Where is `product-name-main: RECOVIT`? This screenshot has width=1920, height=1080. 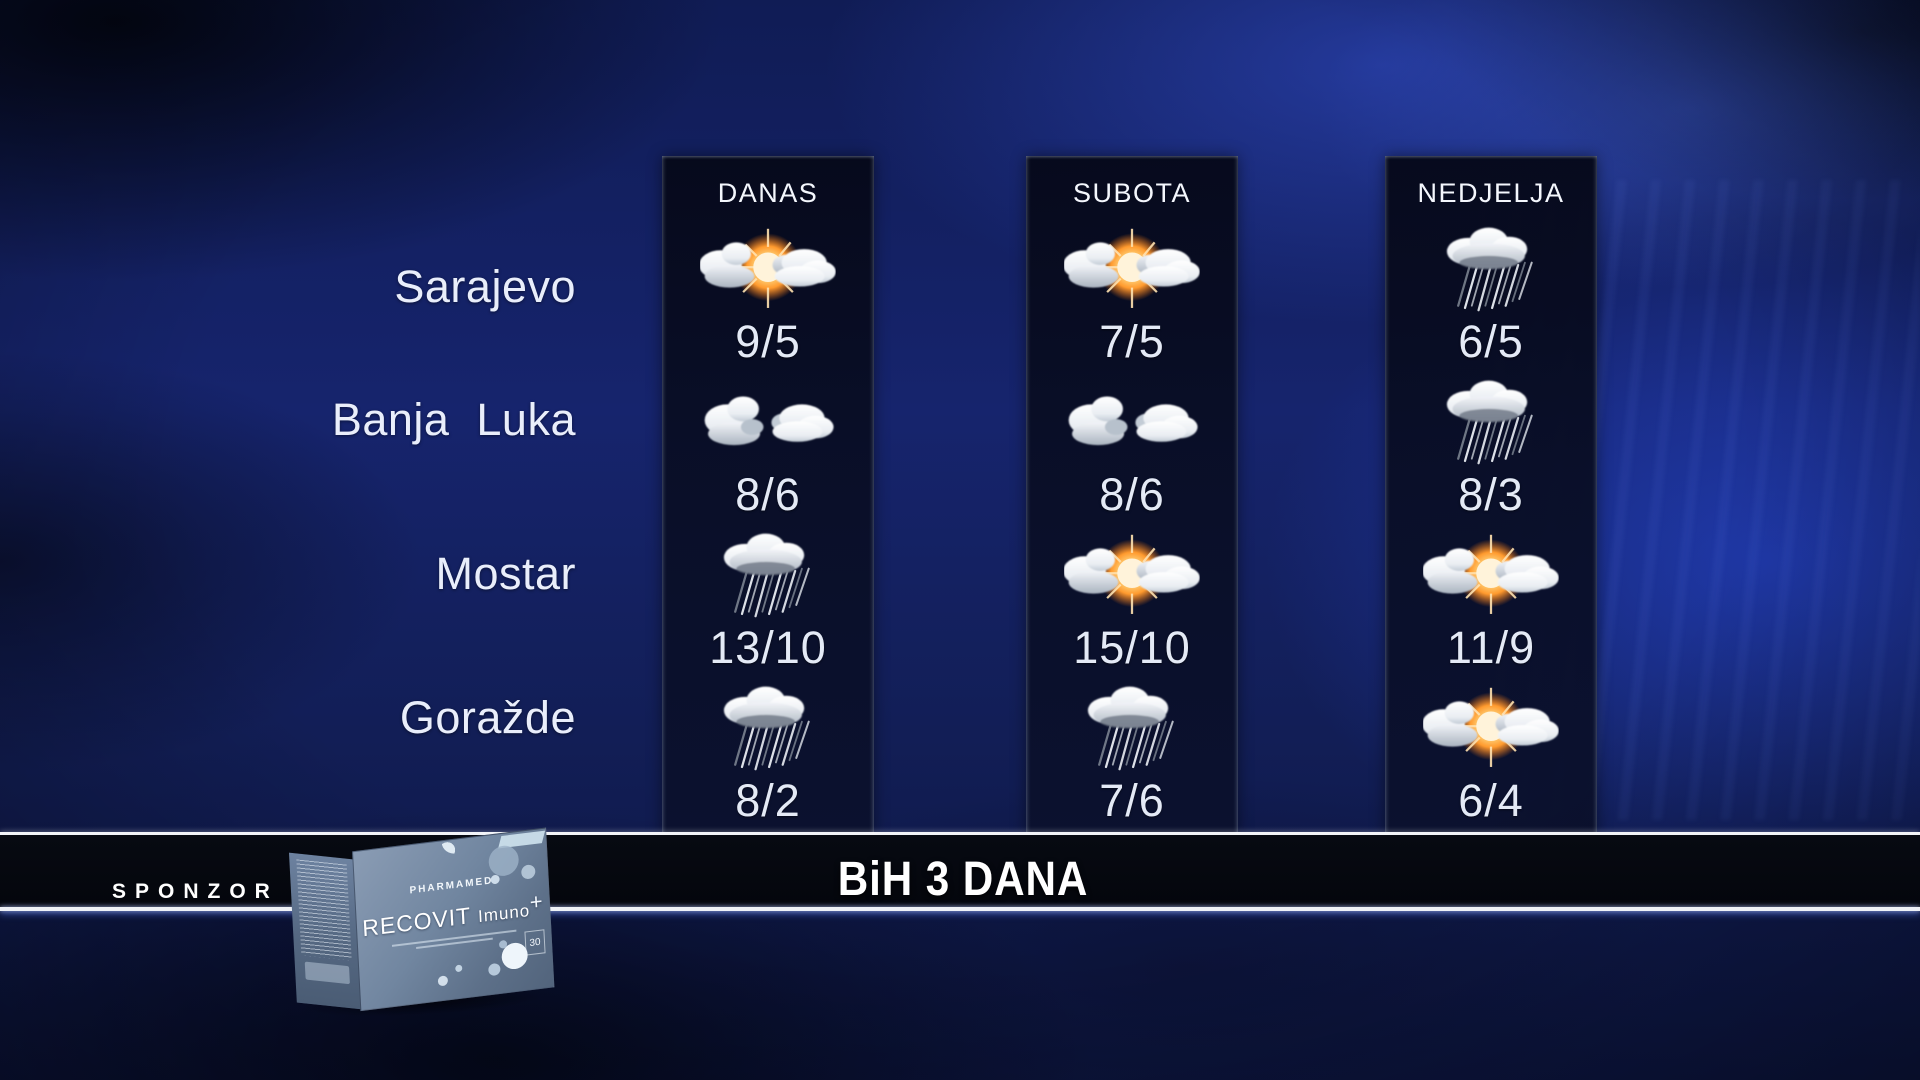 product-name-main: RECOVIT is located at coordinates (416, 922).